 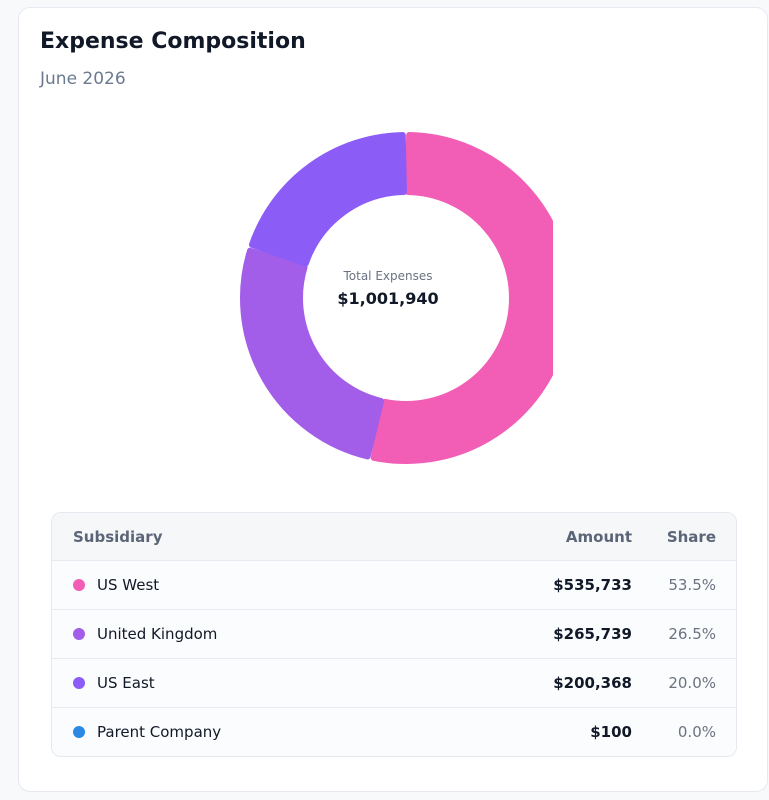 I want to click on share-value: 0.0%, so click(x=696, y=732).